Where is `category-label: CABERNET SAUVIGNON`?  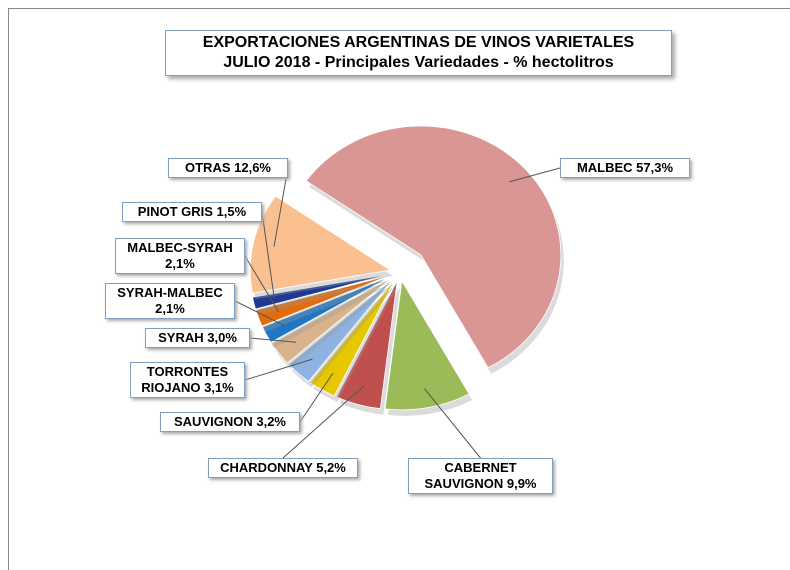
category-label: CABERNET SAUVIGNON is located at coordinates (470, 475).